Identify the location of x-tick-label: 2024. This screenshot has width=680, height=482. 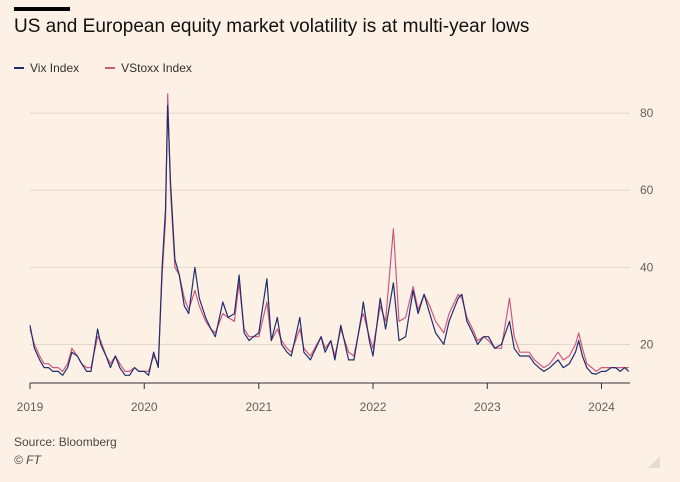
(601, 407).